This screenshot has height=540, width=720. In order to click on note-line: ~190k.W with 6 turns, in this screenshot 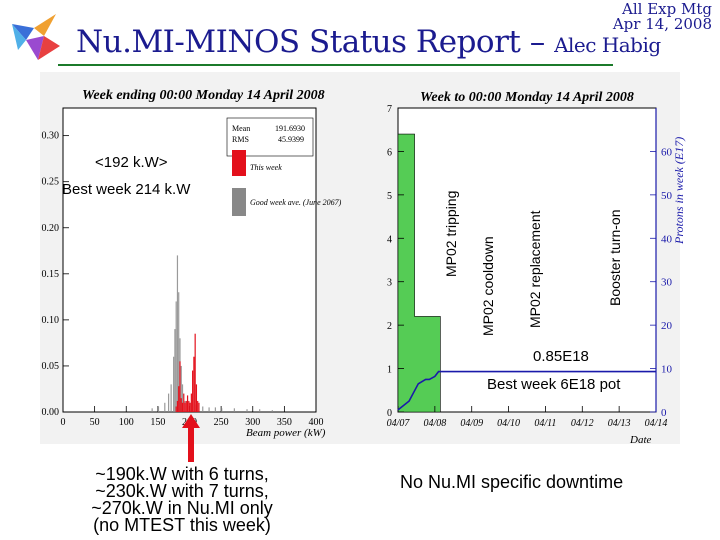, I will do `click(182, 474)`.